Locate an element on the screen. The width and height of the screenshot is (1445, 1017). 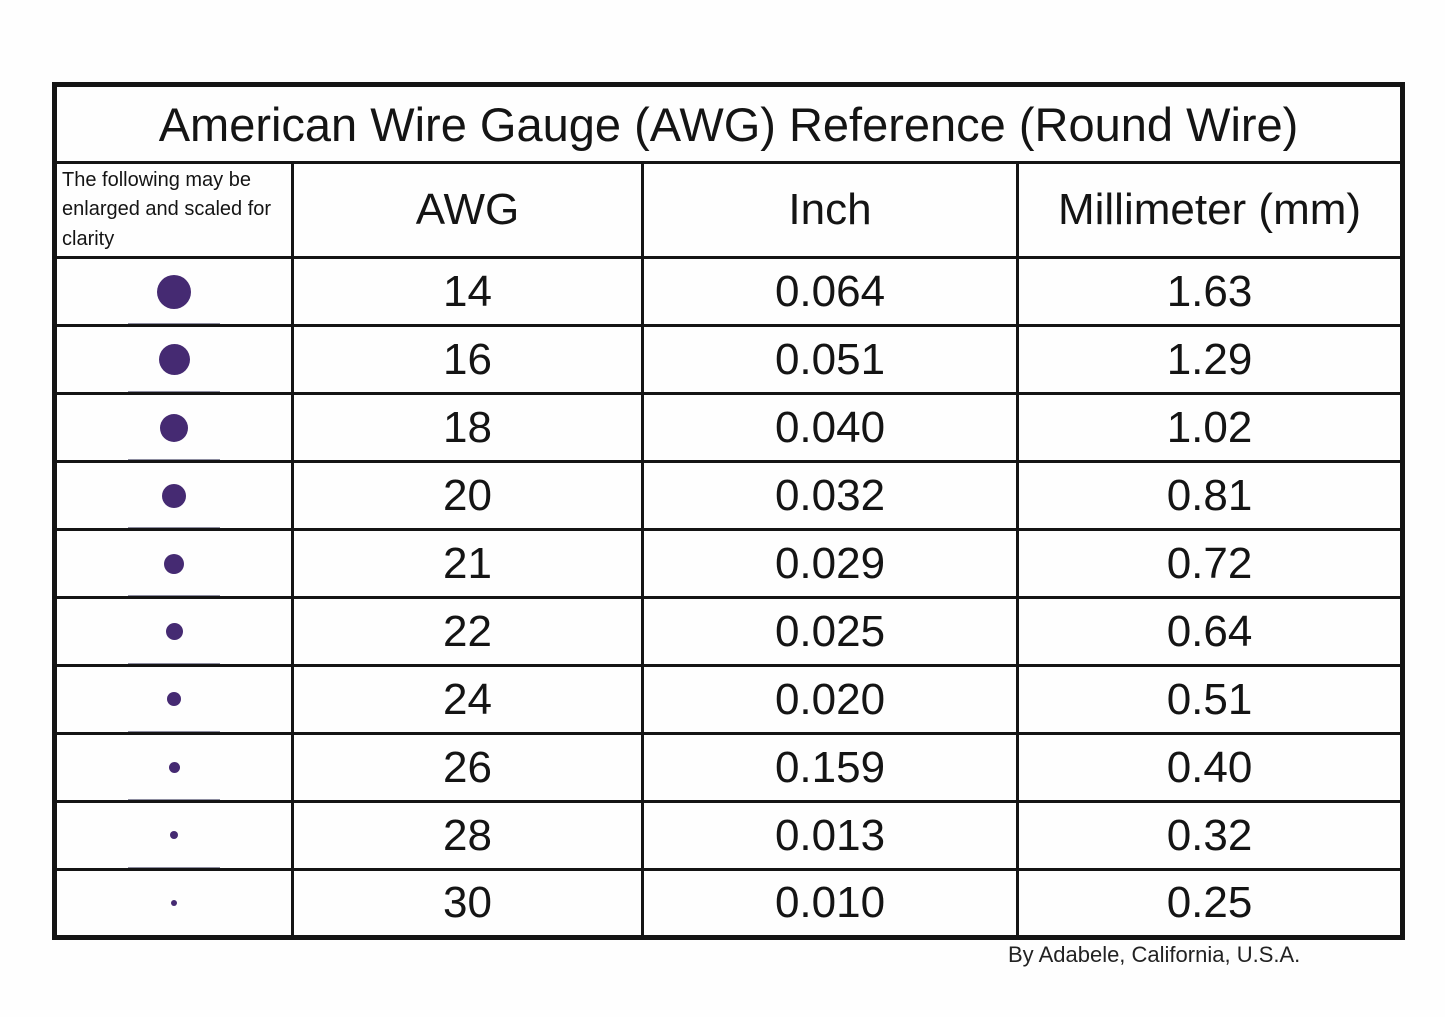
inch-value: 0.040 is located at coordinates (830, 428).